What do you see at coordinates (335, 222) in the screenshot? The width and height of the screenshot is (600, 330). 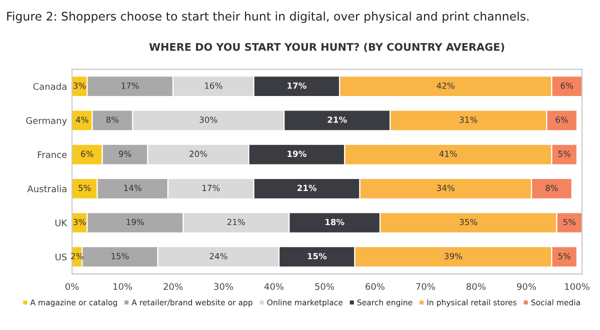 I see `data-label: 18%` at bounding box center [335, 222].